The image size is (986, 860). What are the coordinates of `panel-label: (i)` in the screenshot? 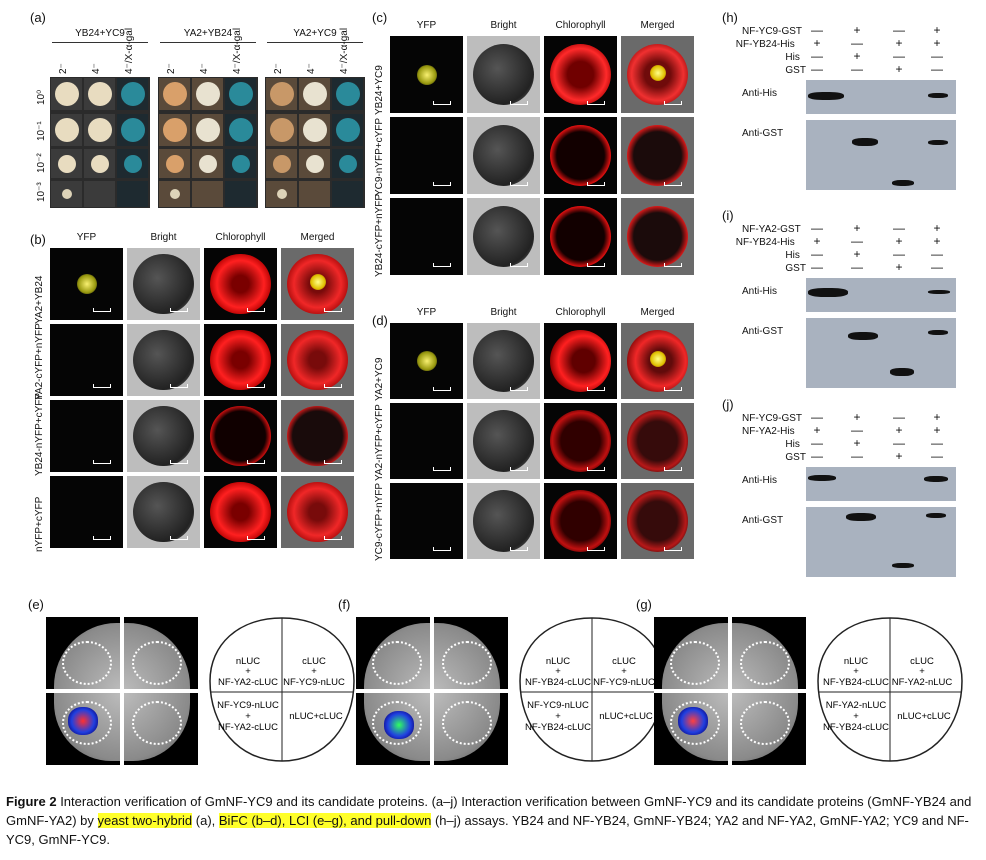 It's located at (728, 215).